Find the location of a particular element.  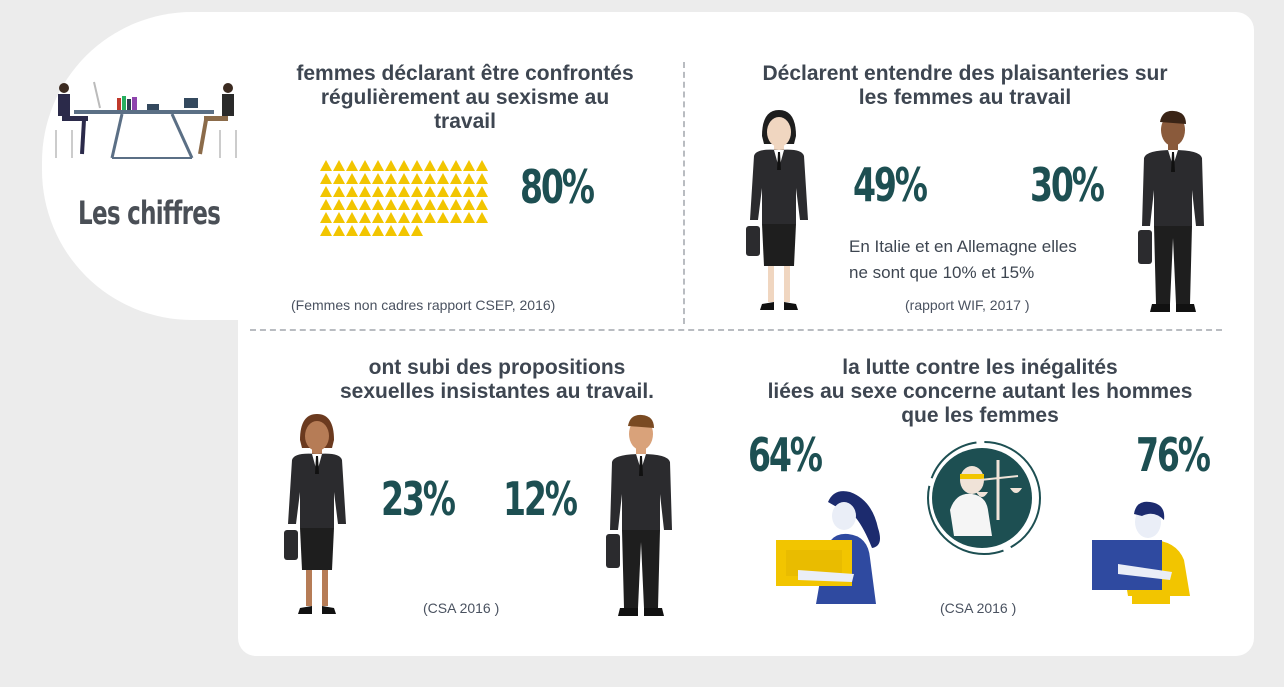

source-sexisme: (Femmes non cadres rapport CSEP, 2016) is located at coordinates (423, 305).